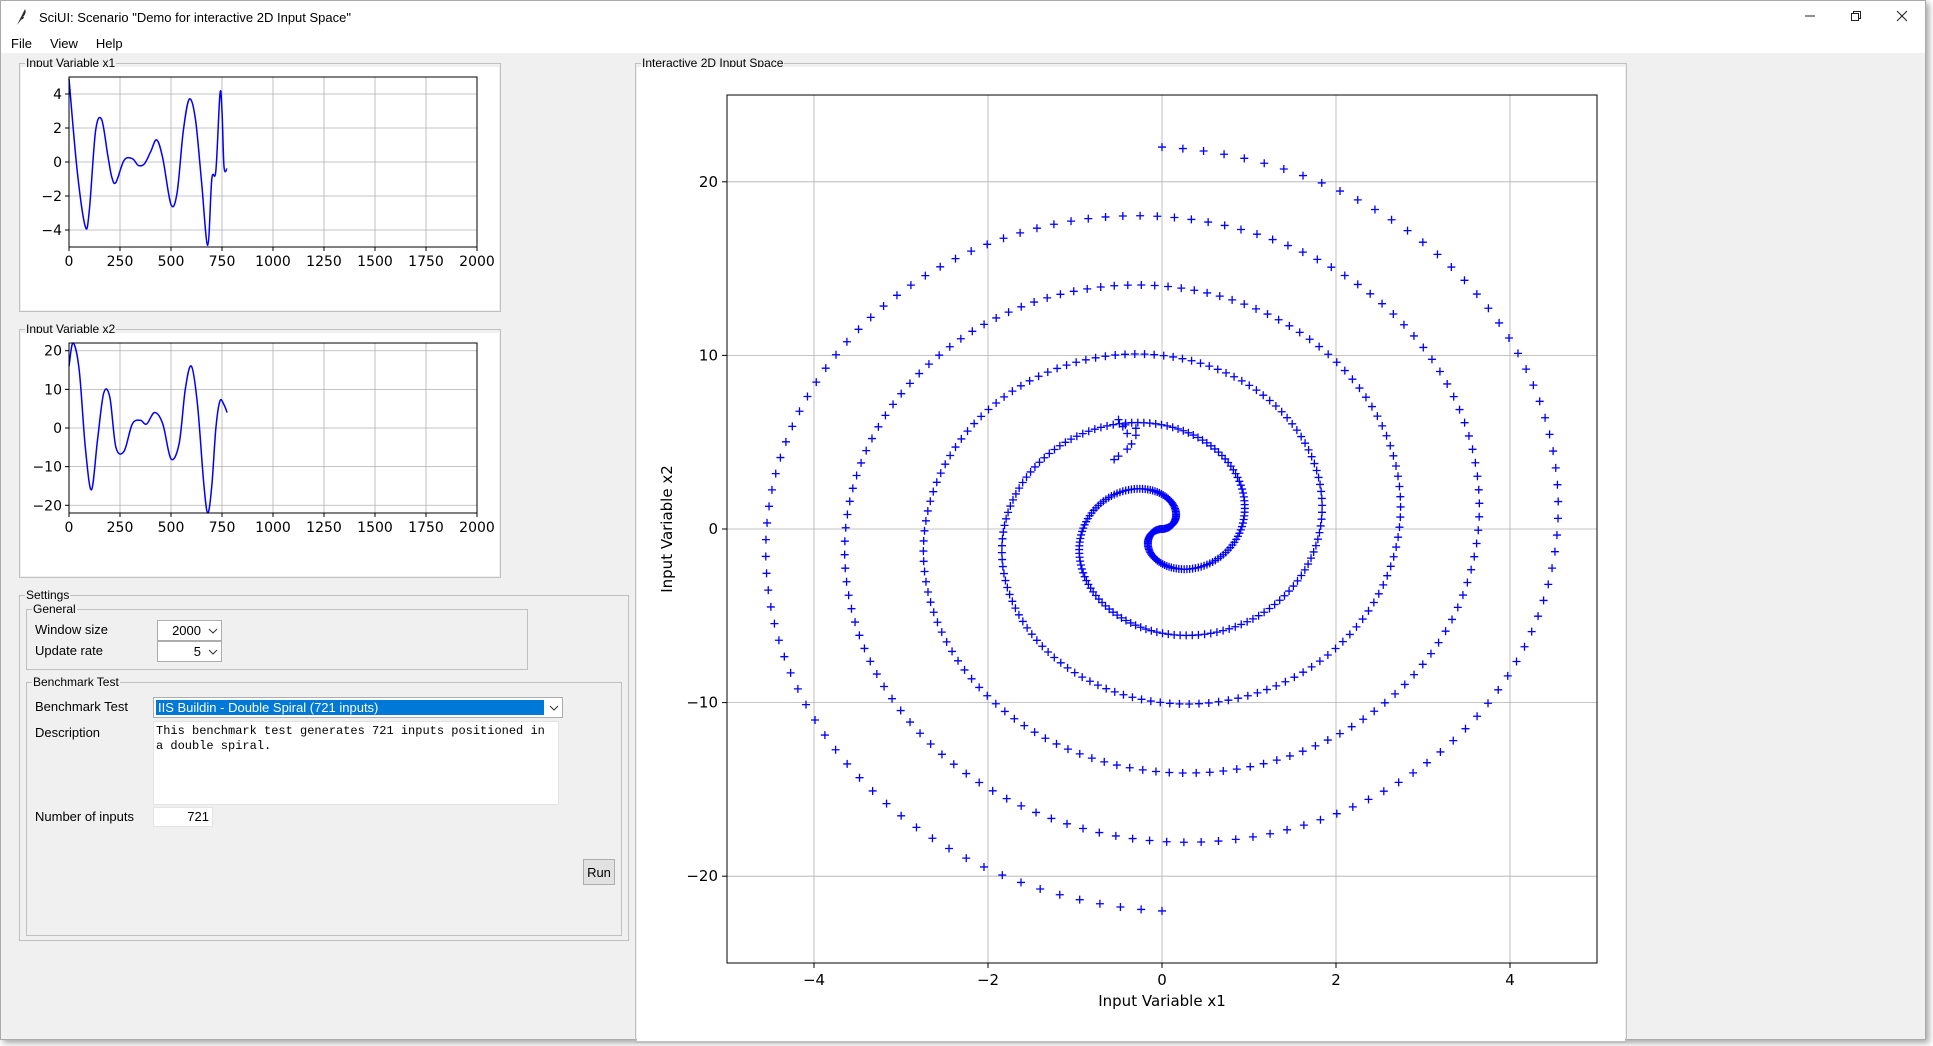 The image size is (1933, 1046). I want to click on settings-panel: Settings, so click(324, 765).